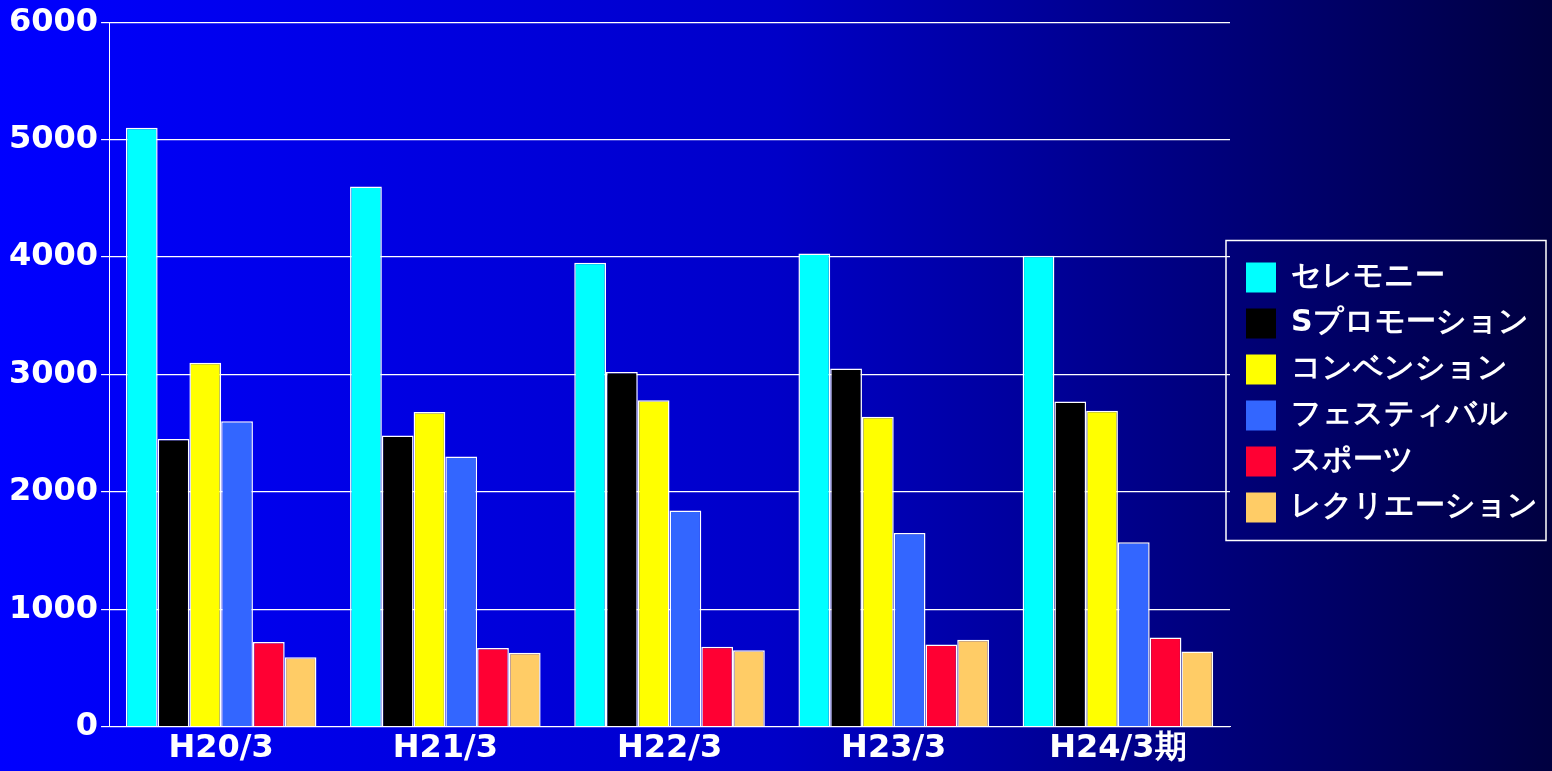  Describe the element at coordinates (54, 371) in the screenshot. I see `y-tick-label: 3000` at that location.